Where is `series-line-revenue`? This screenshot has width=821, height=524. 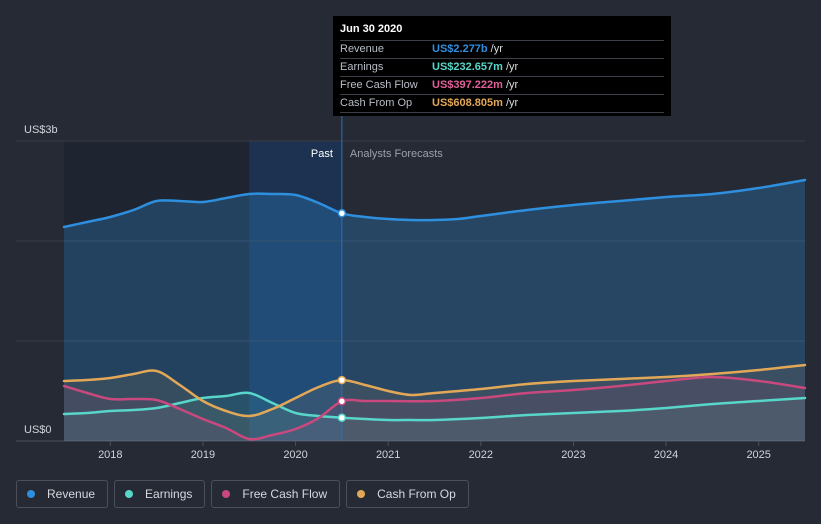 series-line-revenue is located at coordinates (434, 203).